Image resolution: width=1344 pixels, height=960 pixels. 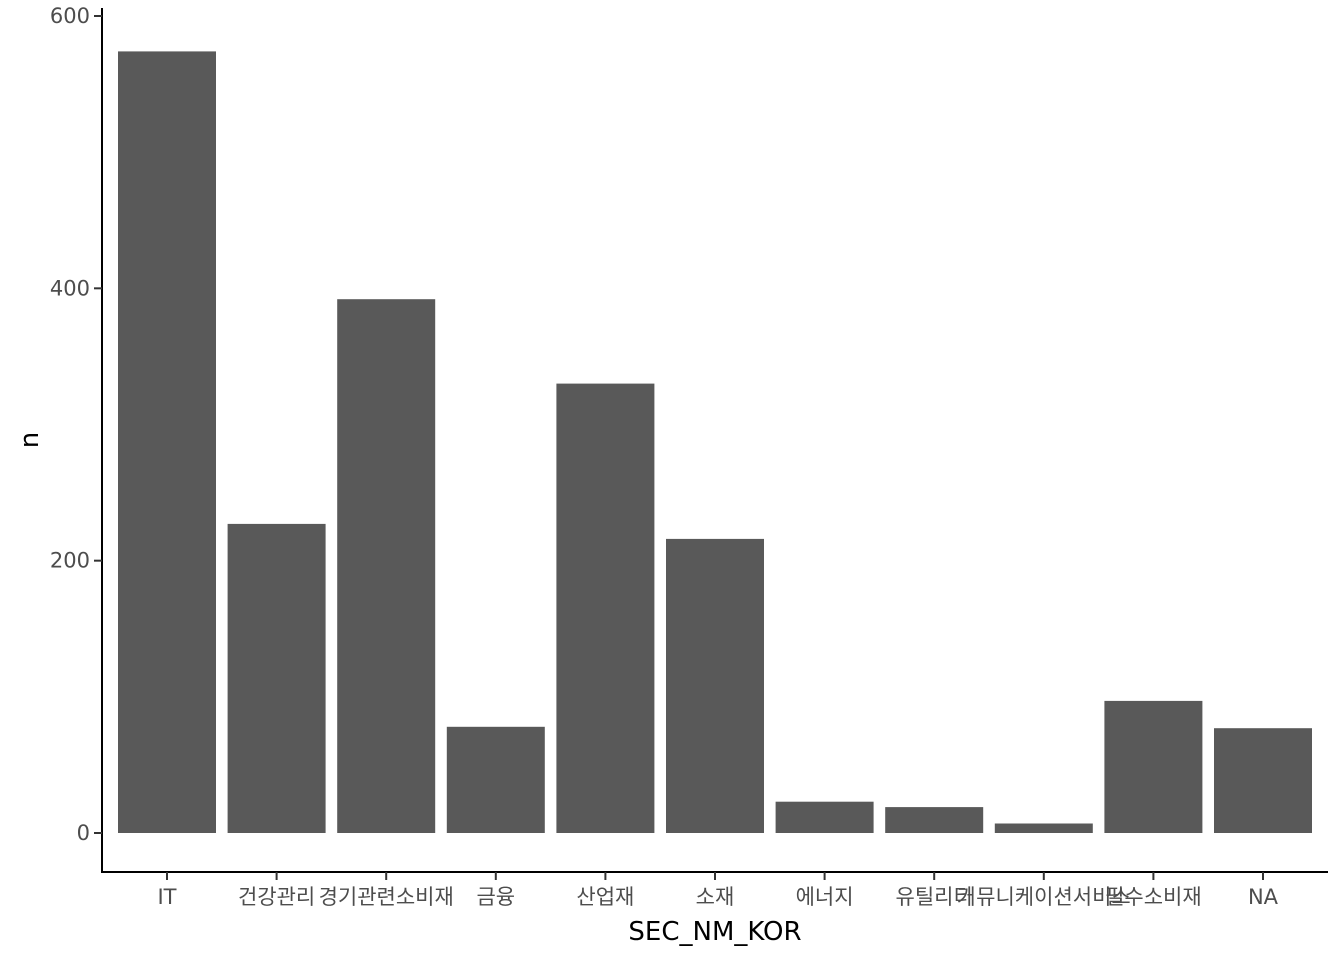 What do you see at coordinates (1263, 897) in the screenshot?
I see `x-tick-label-10: NA` at bounding box center [1263, 897].